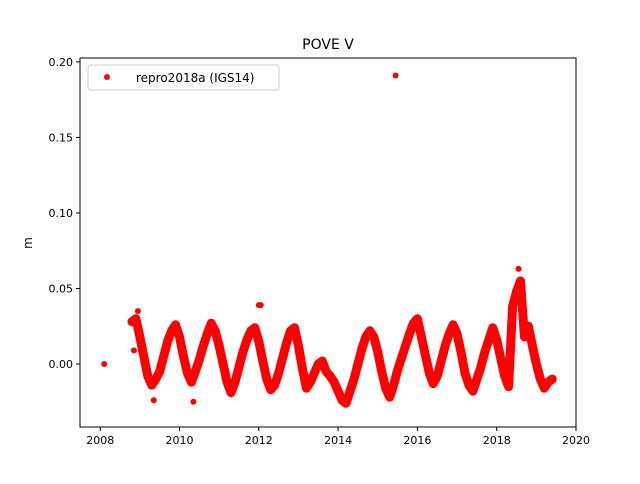 Image resolution: width=640 pixels, height=484 pixels. What do you see at coordinates (100, 440) in the screenshot?
I see `x-tick-label: 2008` at bounding box center [100, 440].